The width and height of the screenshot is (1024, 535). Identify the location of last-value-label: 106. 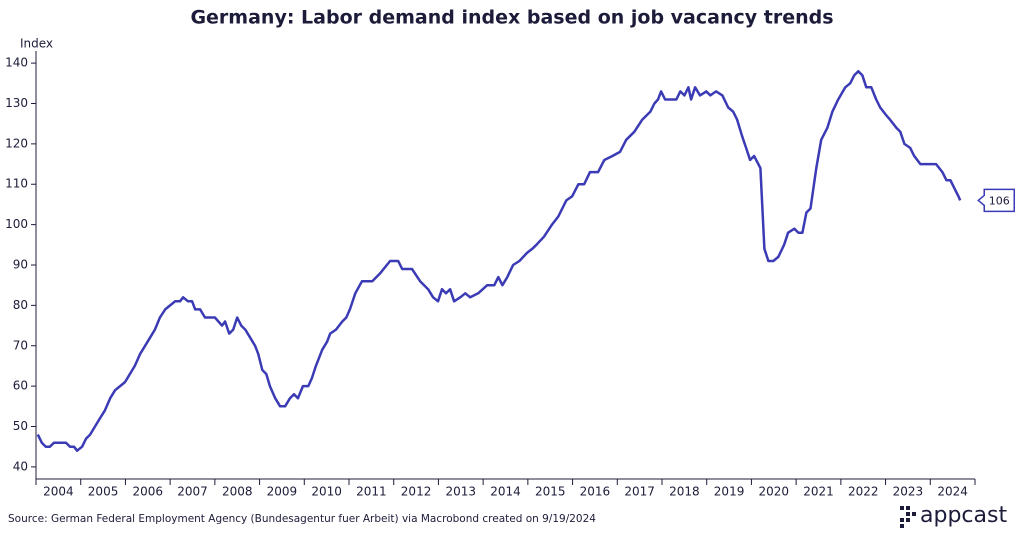
(999, 200).